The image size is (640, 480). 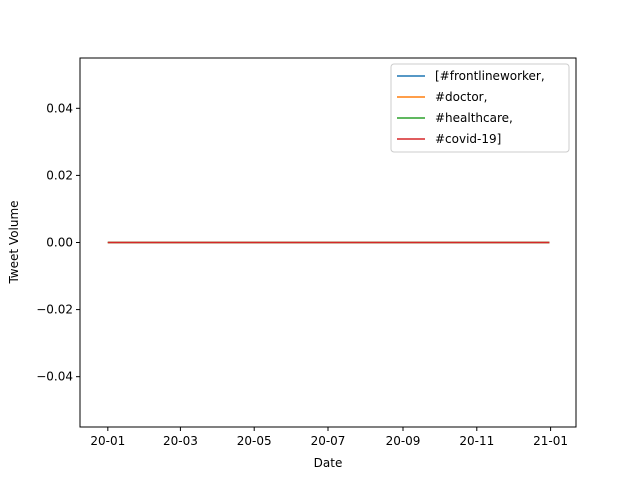 I want to click on y-axis-label: Tweet Volume, so click(x=14, y=242).